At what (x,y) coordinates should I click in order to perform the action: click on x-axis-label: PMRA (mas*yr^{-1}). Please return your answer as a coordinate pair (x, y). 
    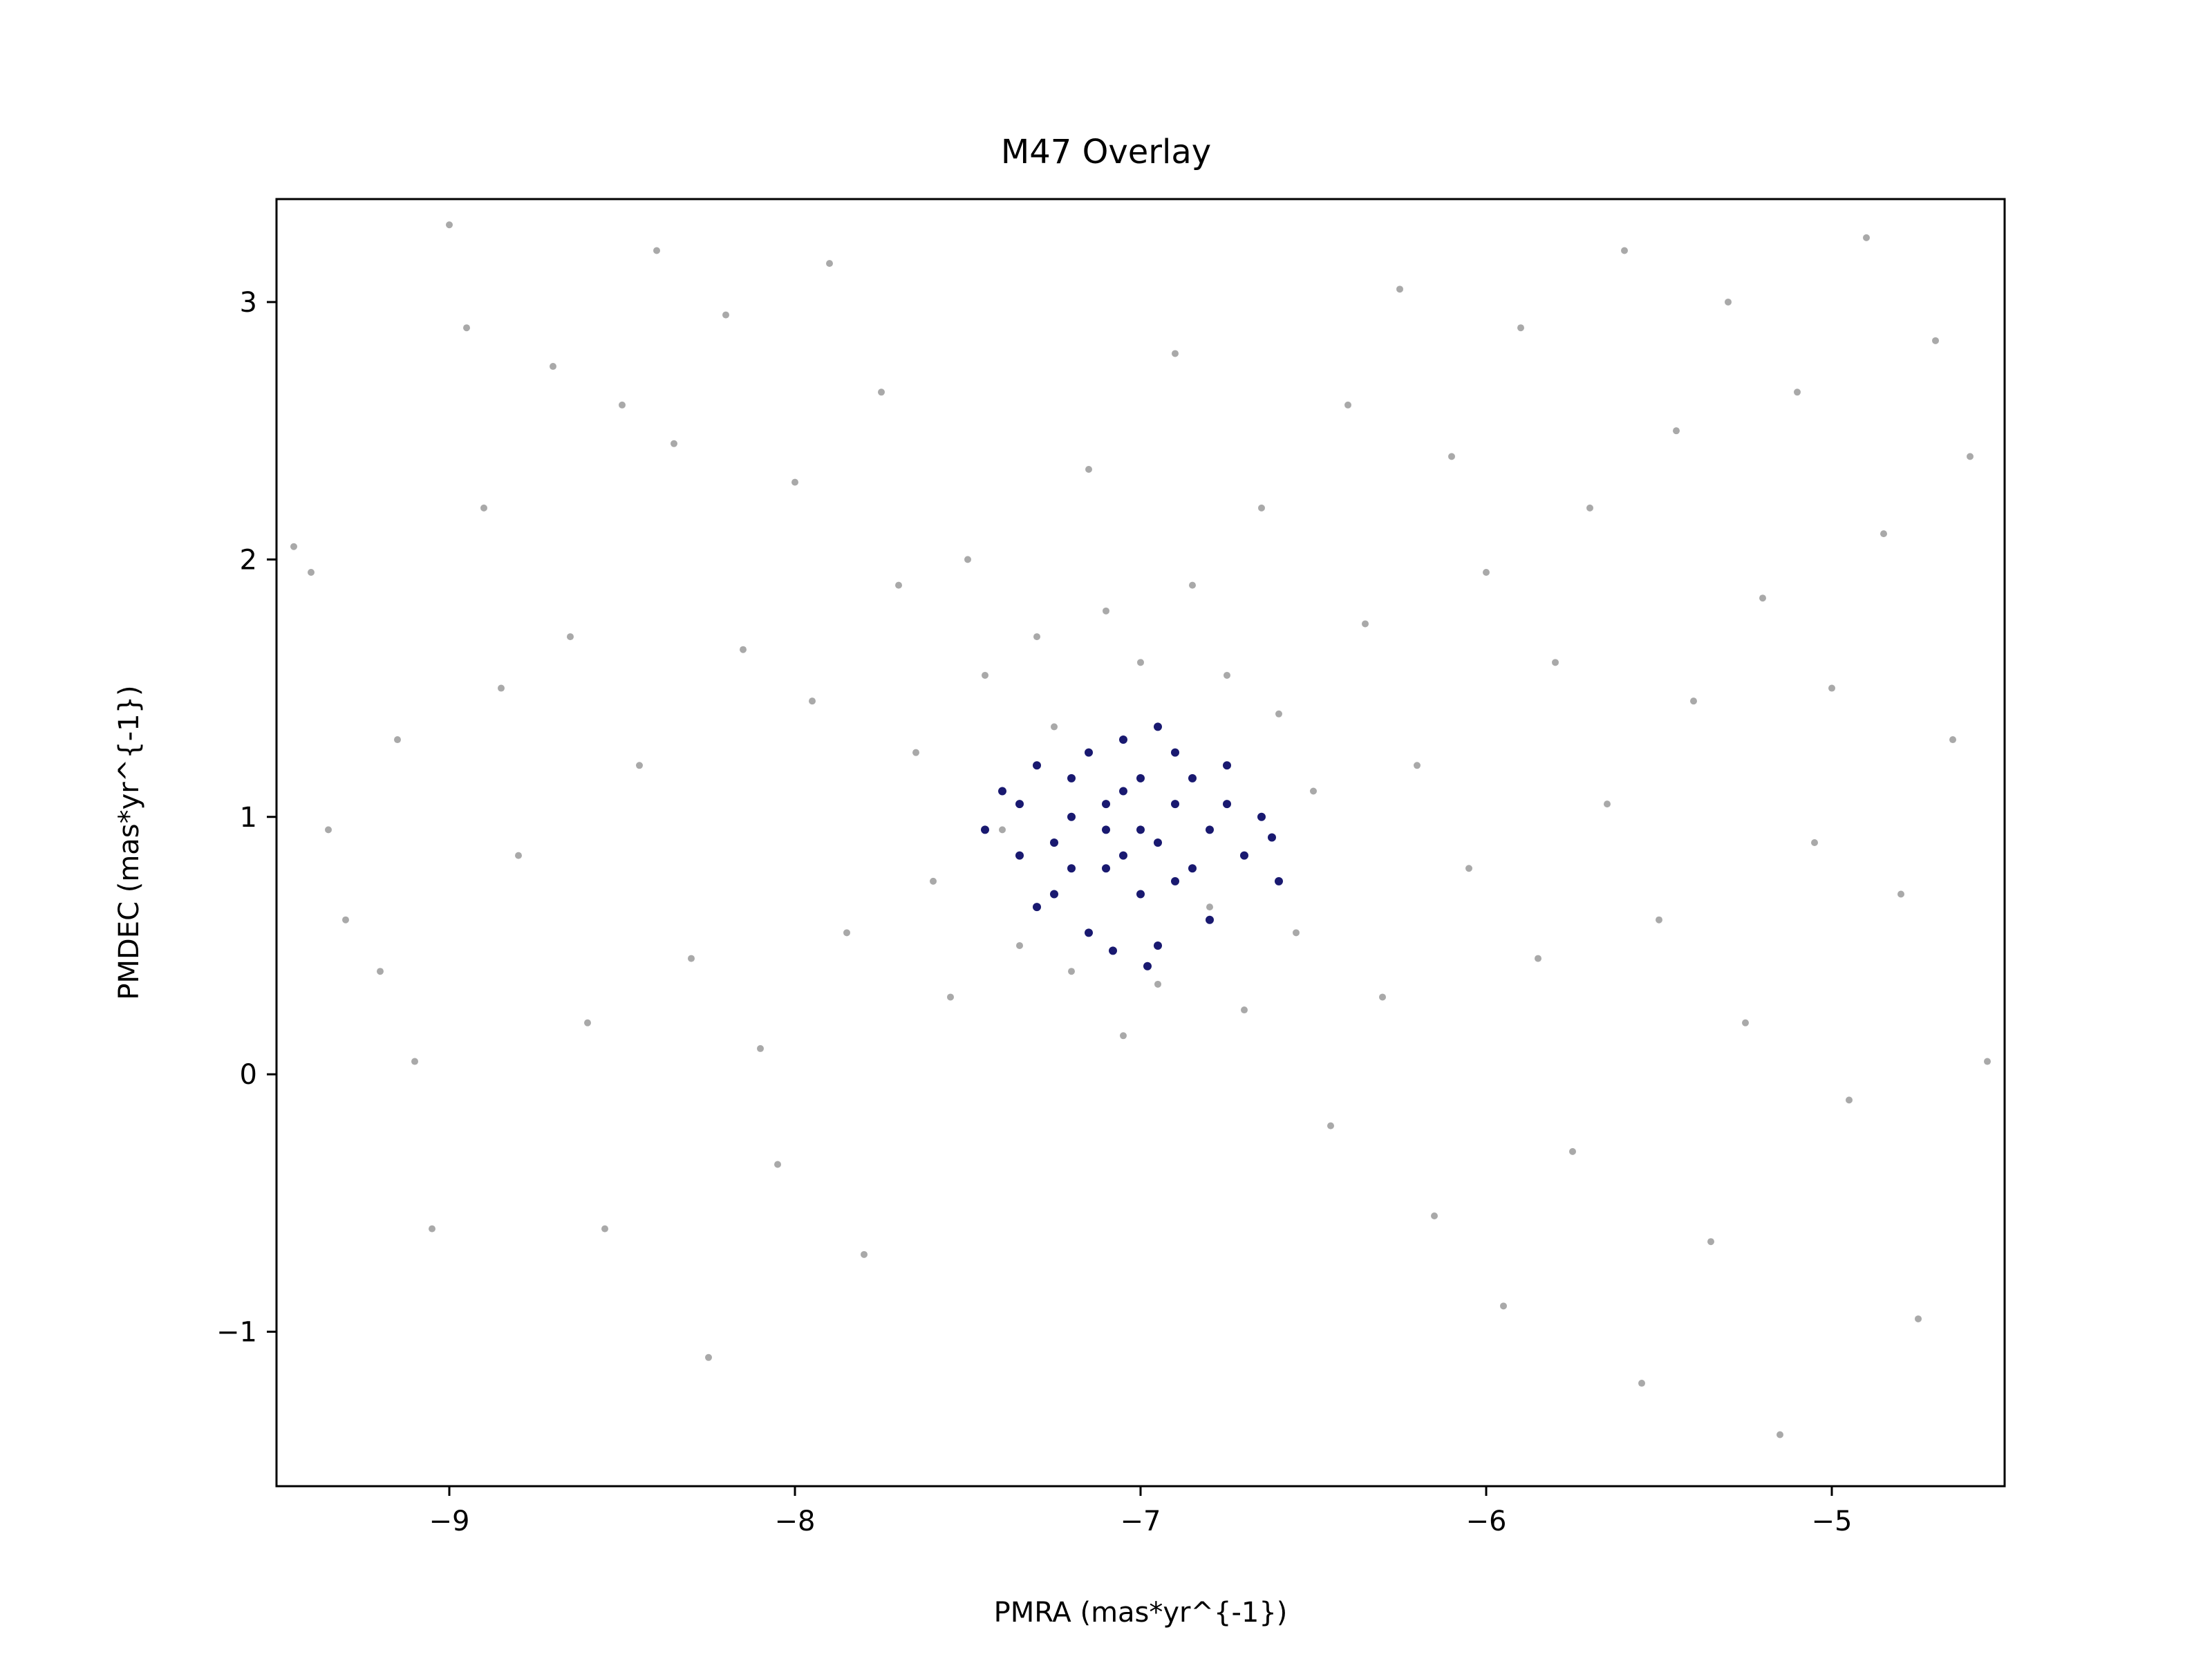
    Looking at the image, I should click on (1141, 1613).